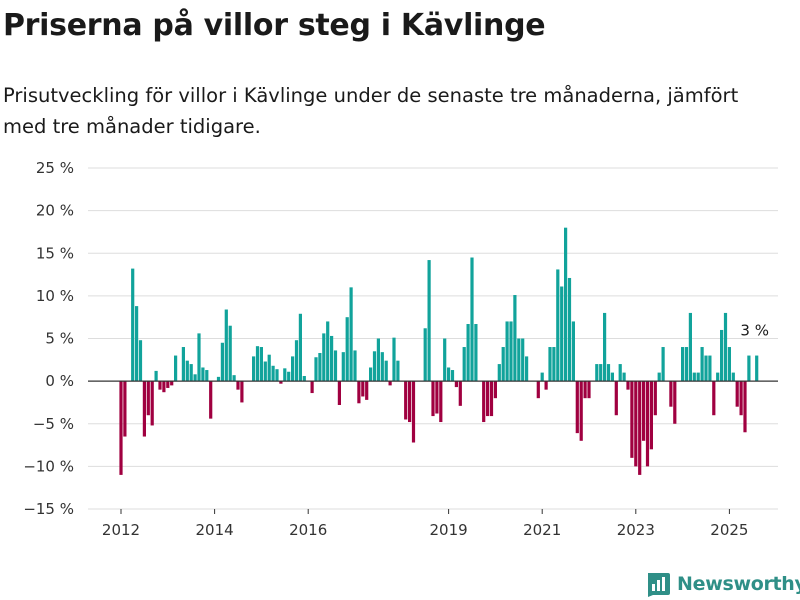  I want to click on x-axis: 2012 2014 2016 2019 2021 2023 2025, so click(425, 524).